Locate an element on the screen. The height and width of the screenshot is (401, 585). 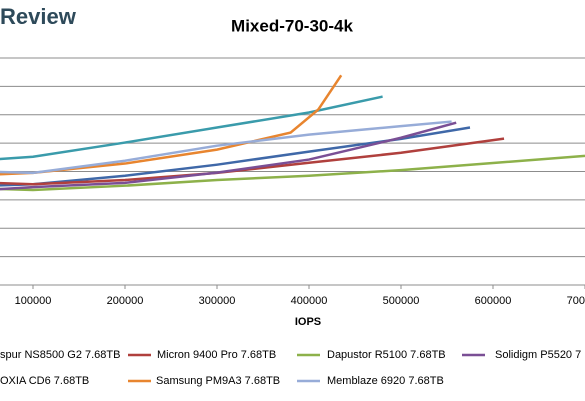
legend-label: Solidigm P5520 7 is located at coordinates (538, 355).